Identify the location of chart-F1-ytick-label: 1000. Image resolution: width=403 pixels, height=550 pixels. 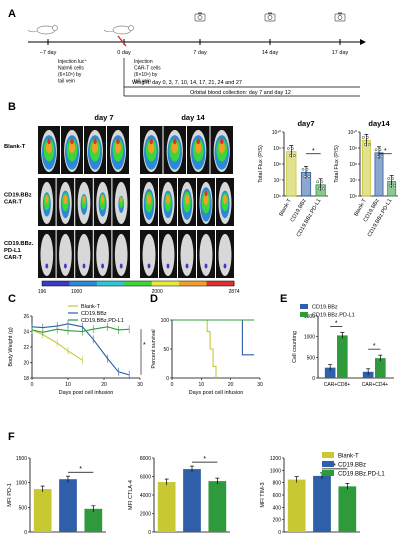
(21, 484).